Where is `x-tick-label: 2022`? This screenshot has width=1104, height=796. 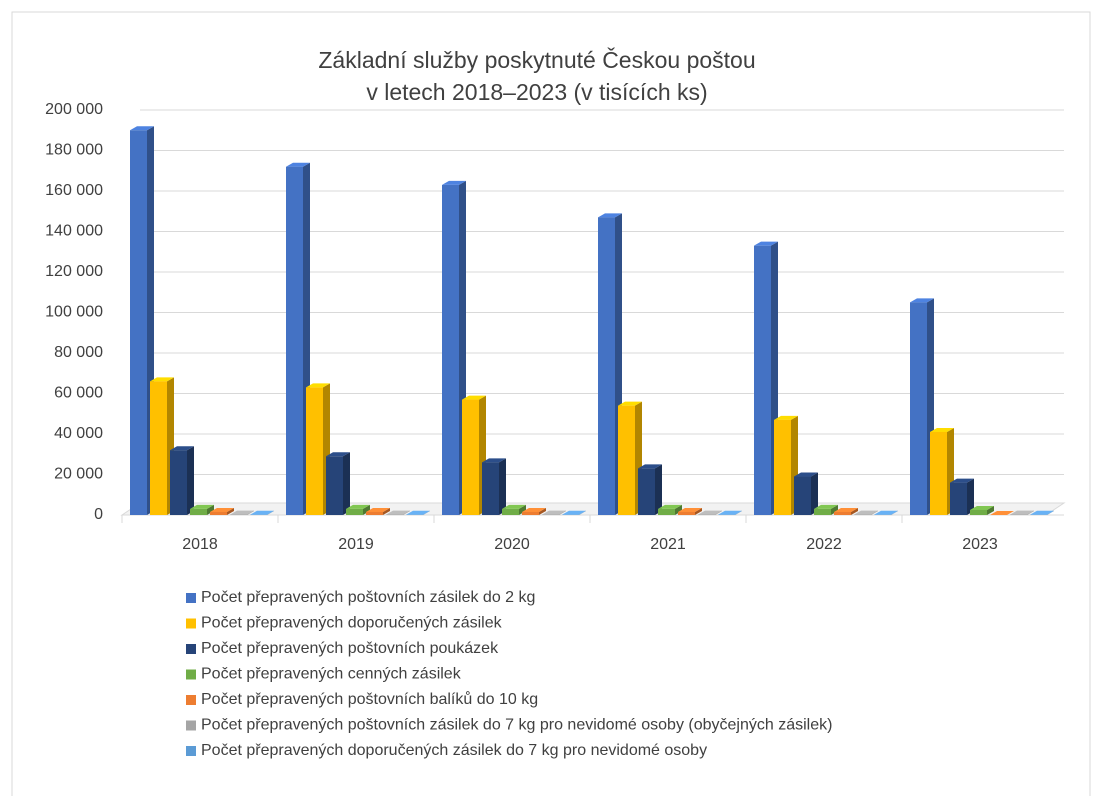
x-tick-label: 2022 is located at coordinates (824, 544).